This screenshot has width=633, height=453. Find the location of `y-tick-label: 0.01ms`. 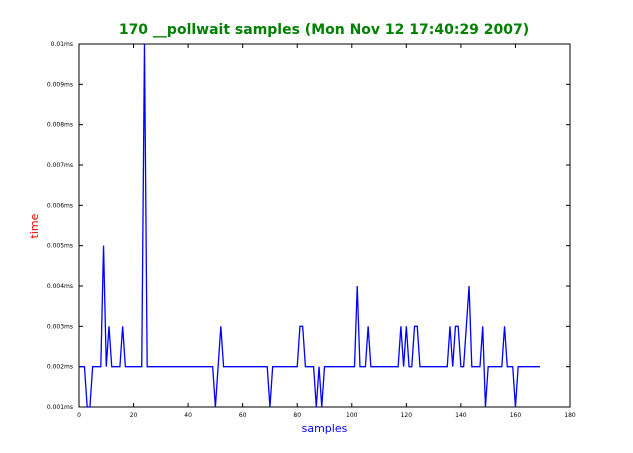

y-tick-label: 0.01ms is located at coordinates (62, 44).